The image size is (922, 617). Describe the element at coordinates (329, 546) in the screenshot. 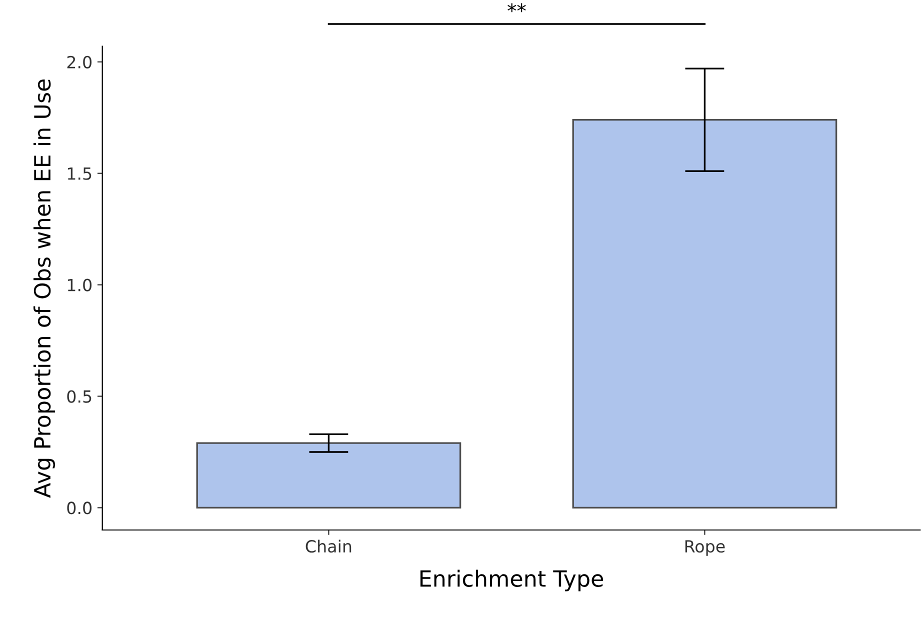

I see `x-tick-label: Chain` at that location.